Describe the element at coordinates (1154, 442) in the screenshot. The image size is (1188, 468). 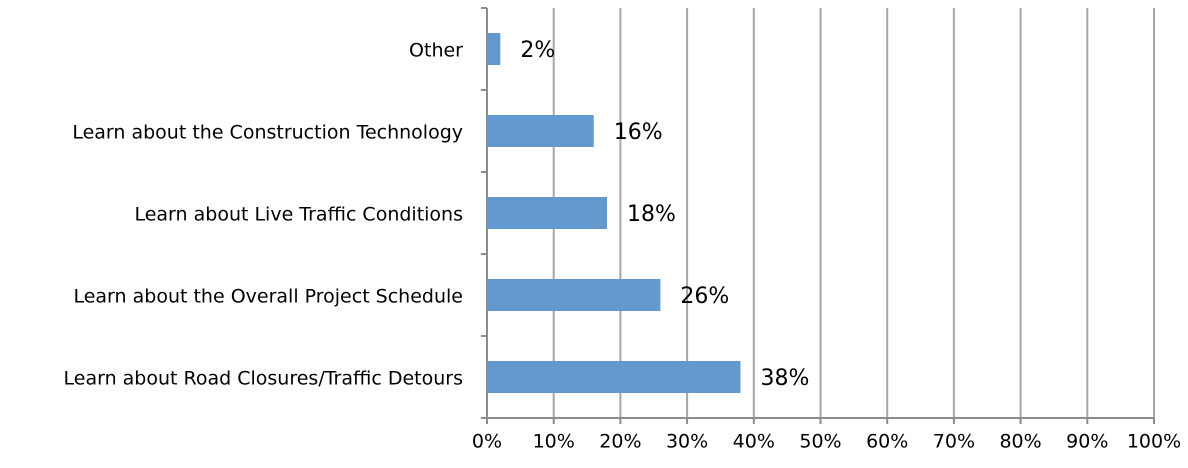
I see `x-tick-label: 100%` at that location.